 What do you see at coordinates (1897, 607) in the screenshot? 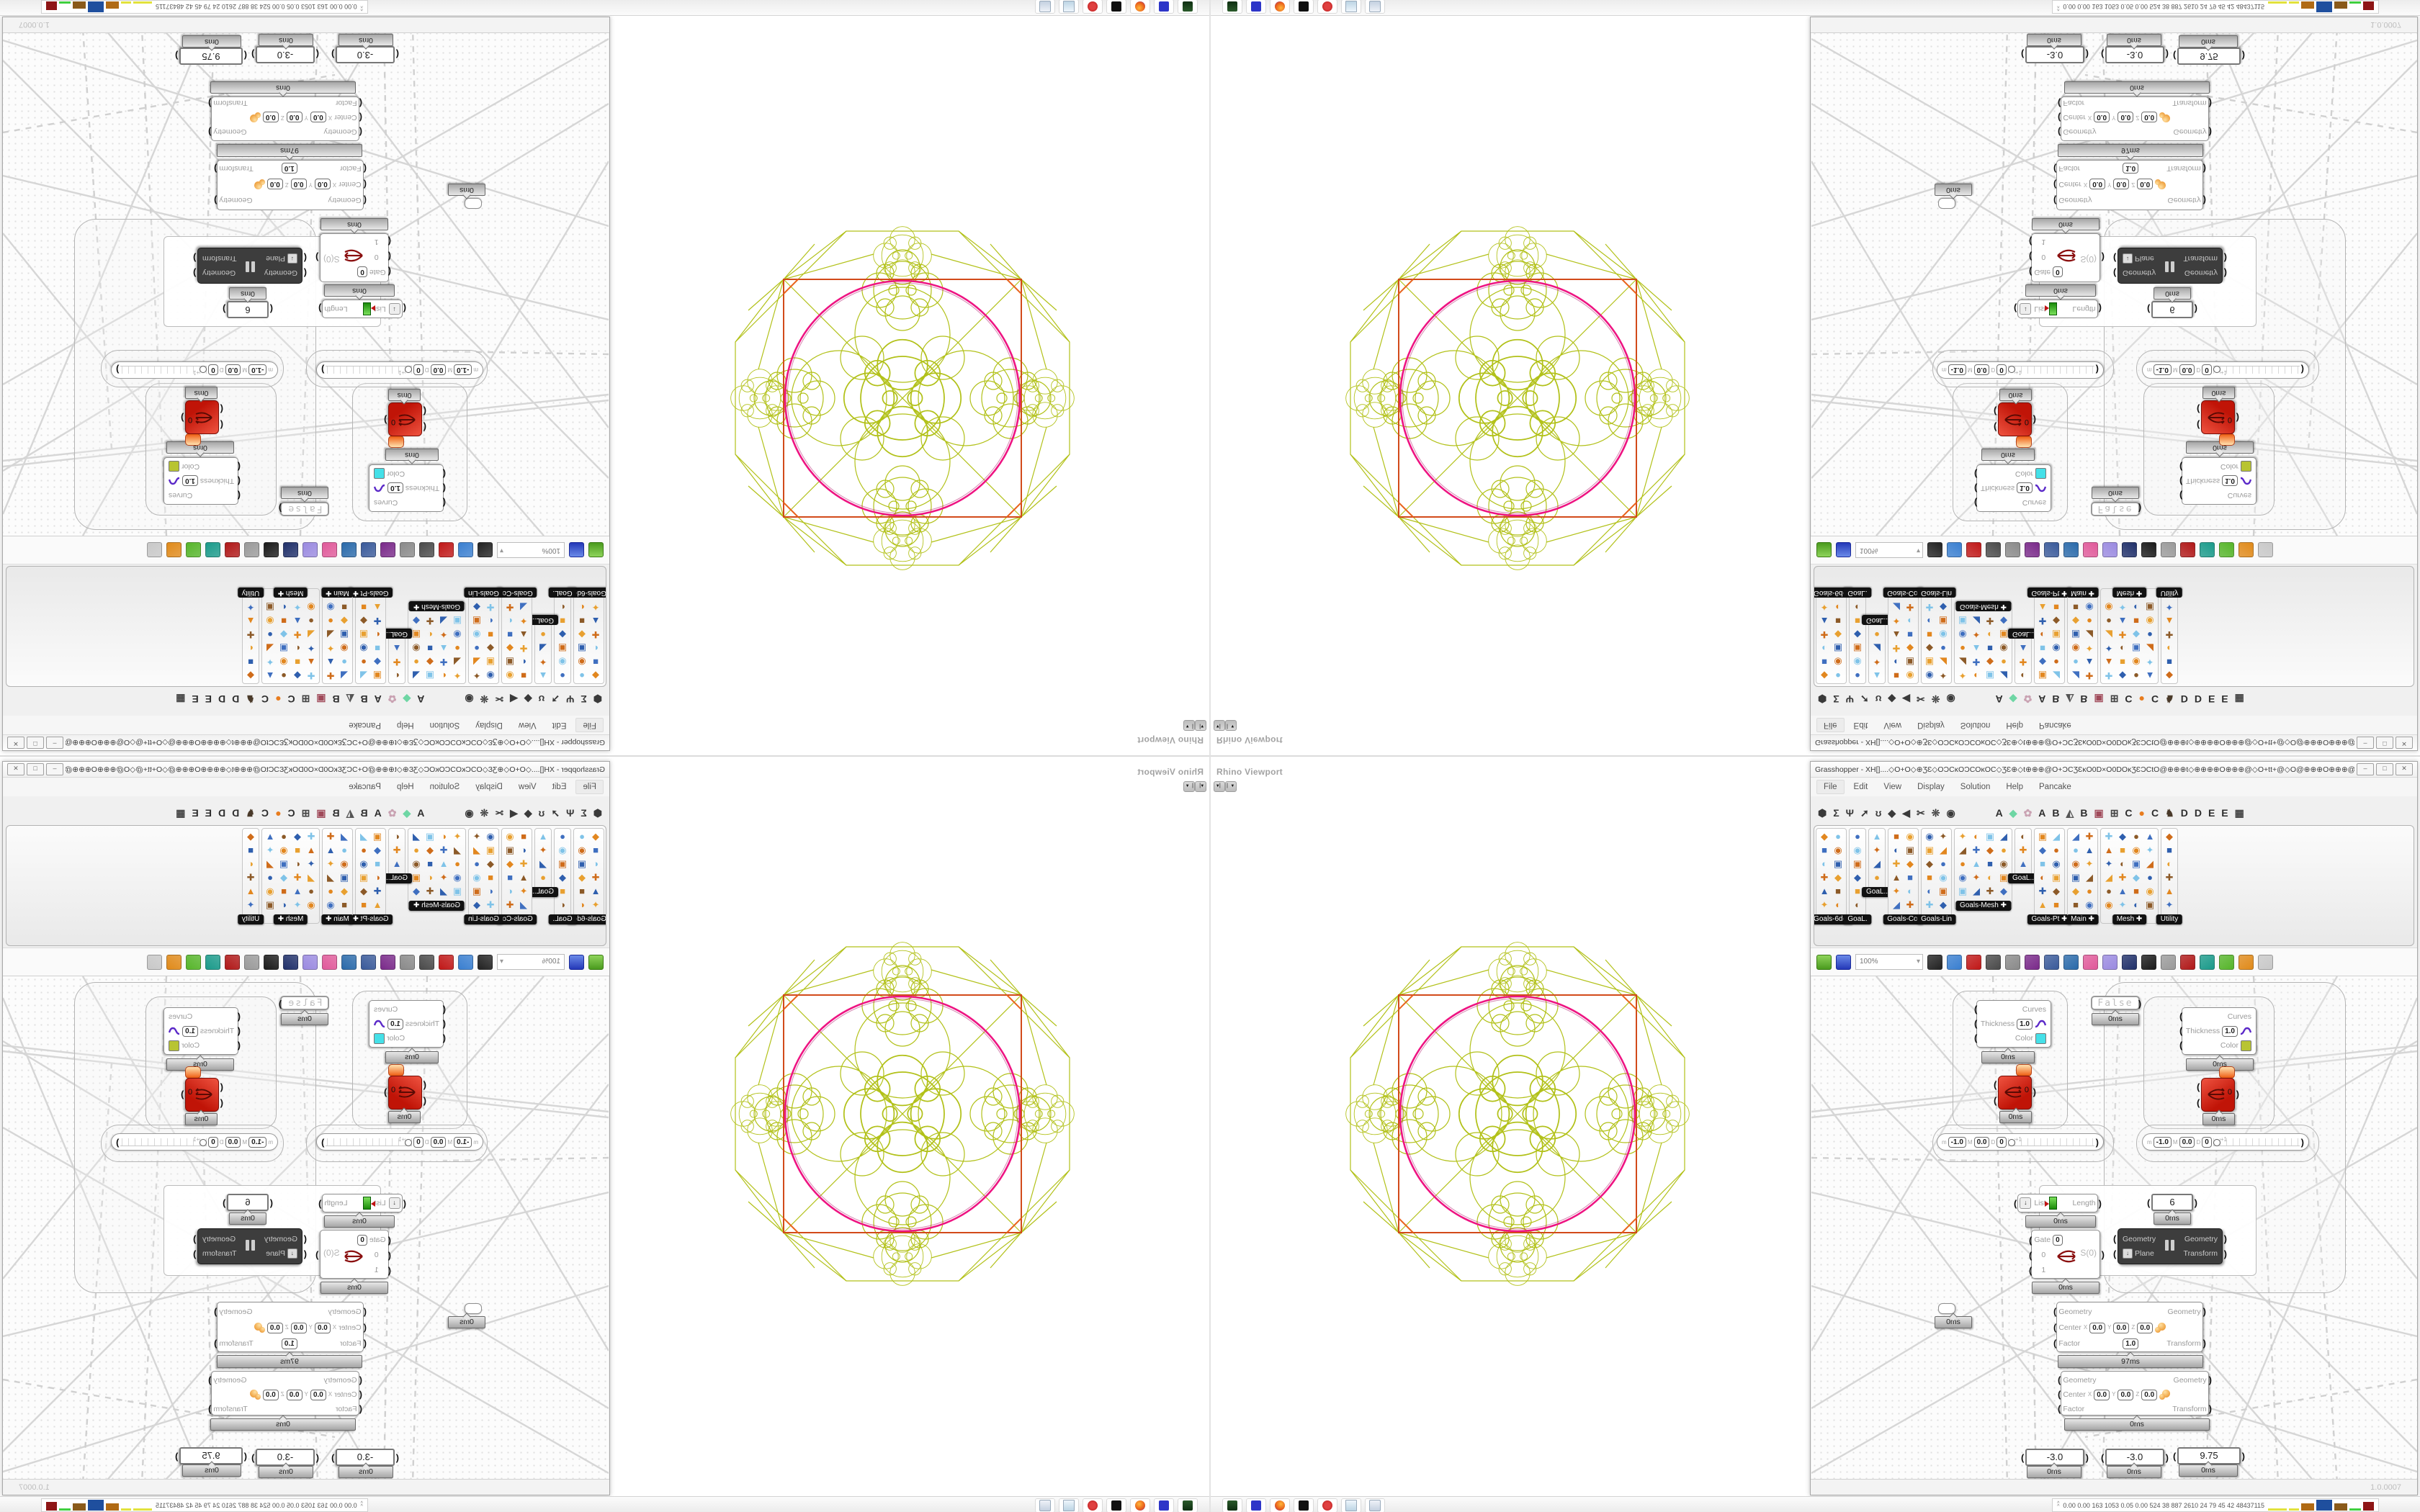
I see `component-icon: ◢` at bounding box center [1897, 607].